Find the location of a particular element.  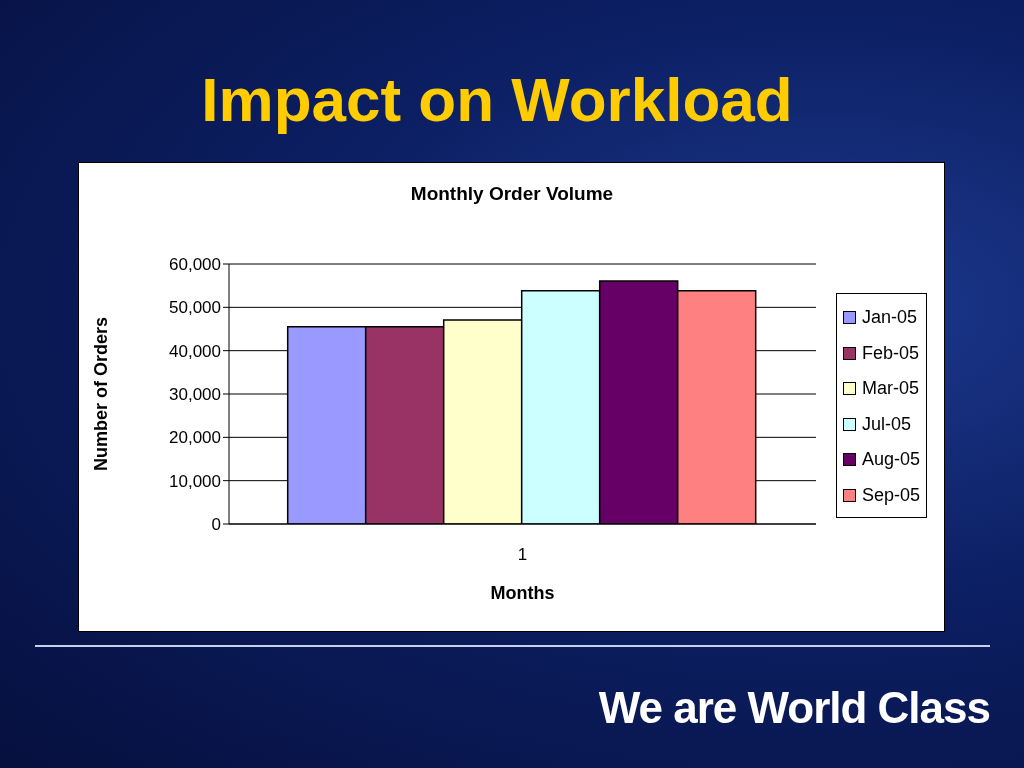

y-tick-label: 40,000 is located at coordinates (195, 351).